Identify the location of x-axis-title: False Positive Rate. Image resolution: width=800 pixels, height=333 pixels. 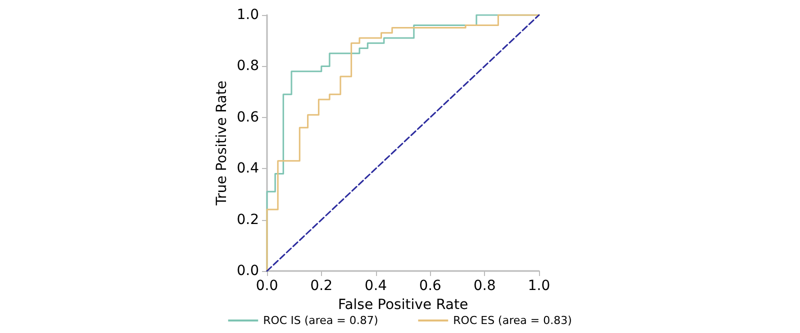
(403, 304).